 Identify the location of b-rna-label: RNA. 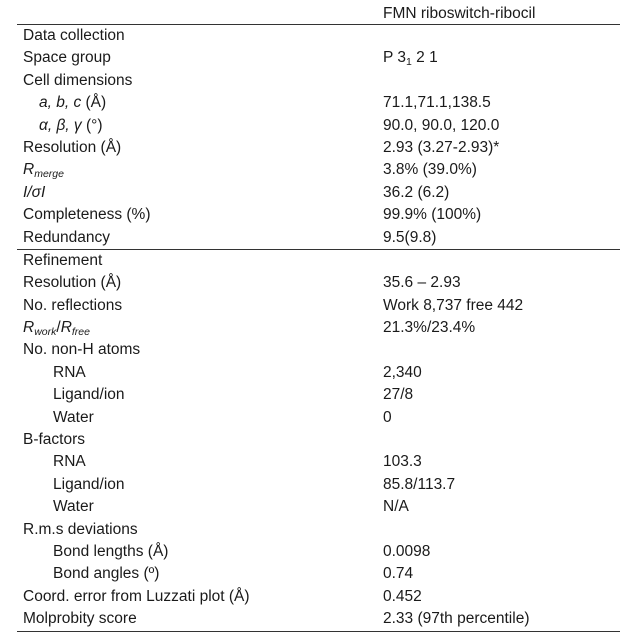
(69, 462).